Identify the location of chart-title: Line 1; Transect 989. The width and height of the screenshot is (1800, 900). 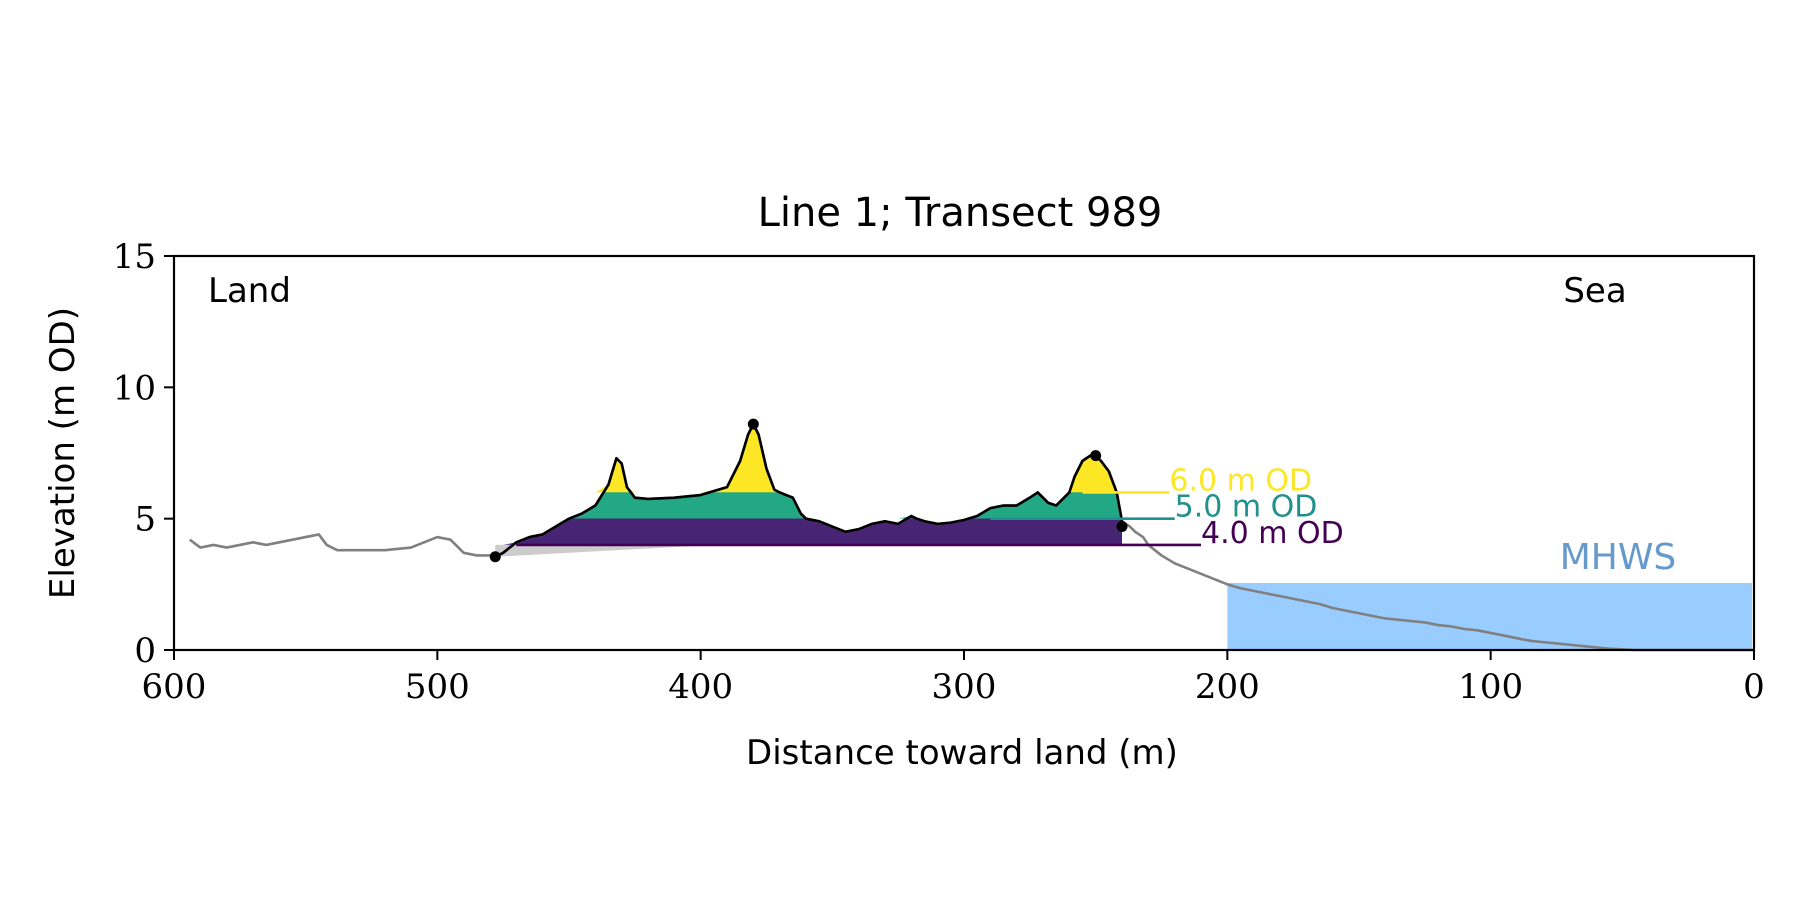
(960, 213).